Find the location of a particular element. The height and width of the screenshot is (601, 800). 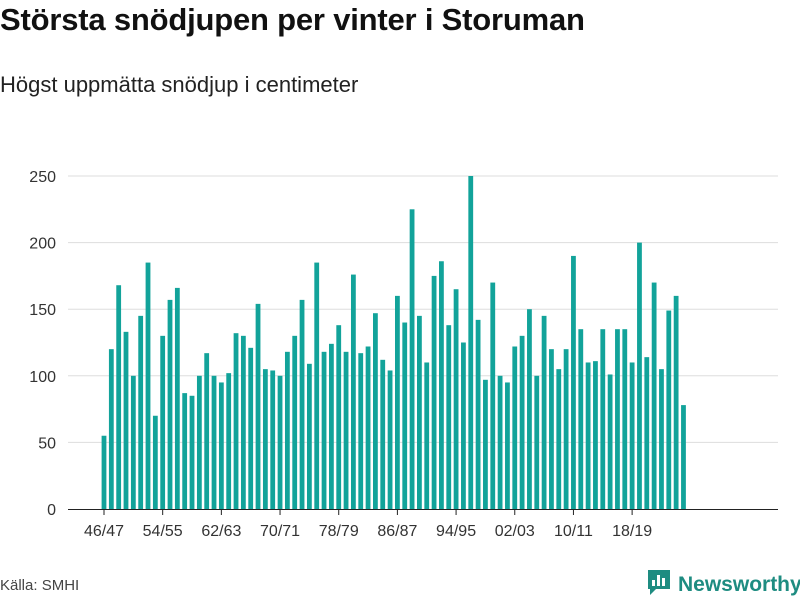

bar-chart-logo-icon is located at coordinates (659, 584).